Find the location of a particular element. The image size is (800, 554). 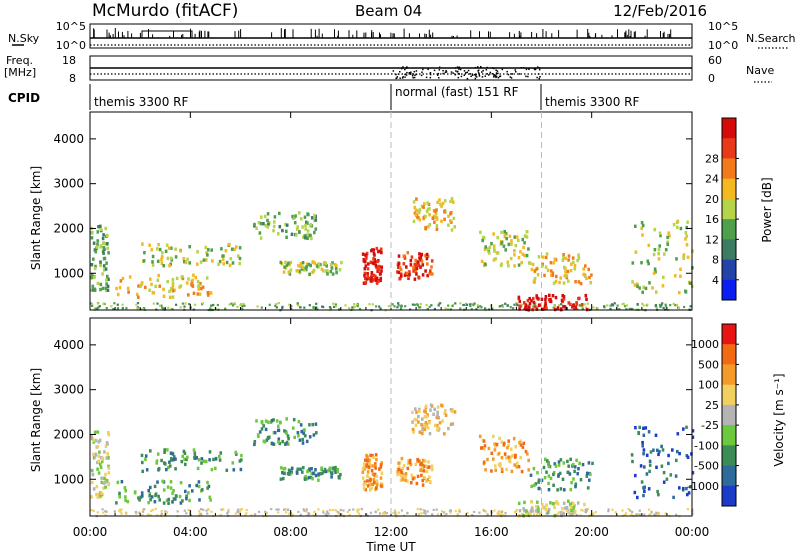

freq-tick-top: 18 is located at coordinates (69, 60).